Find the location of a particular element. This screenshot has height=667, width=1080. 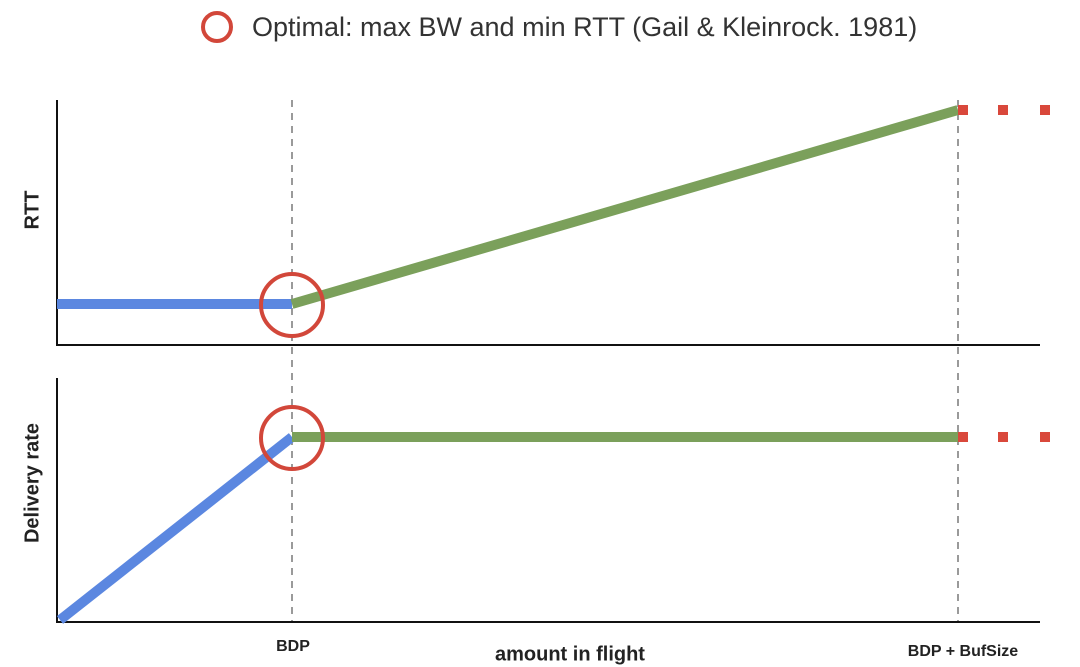

legend-marker is located at coordinates (217, 27).